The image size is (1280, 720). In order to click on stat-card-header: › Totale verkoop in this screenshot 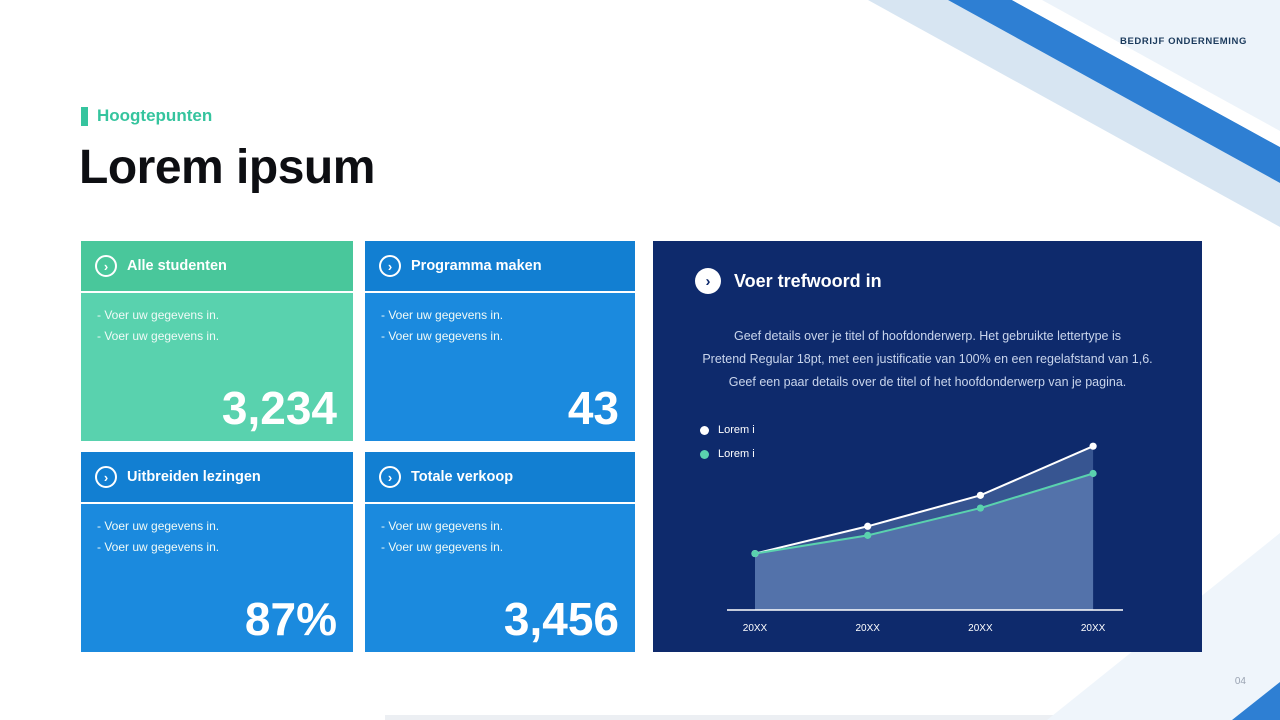, I will do `click(500, 477)`.